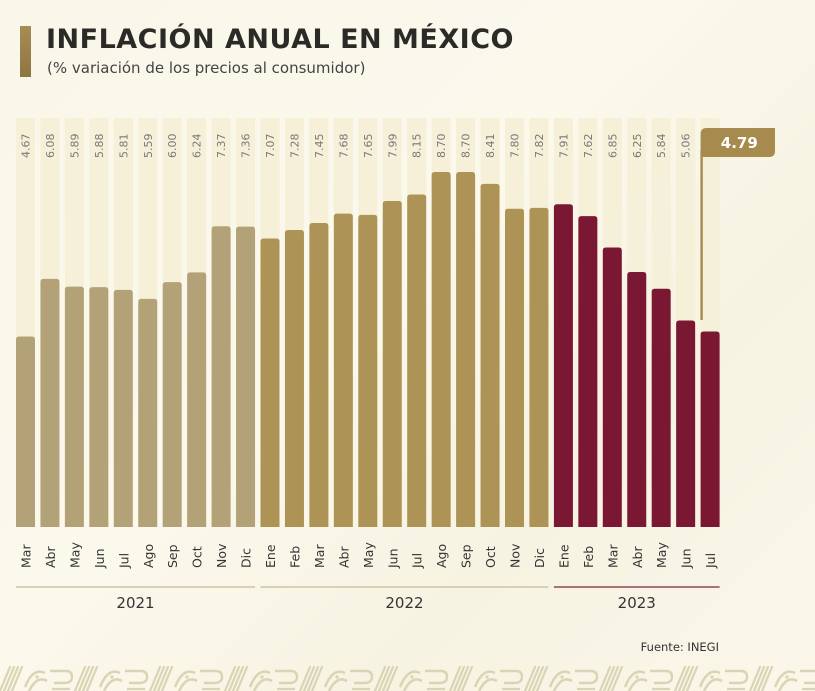 The image size is (815, 691). I want to click on callout-box, so click(737, 142).